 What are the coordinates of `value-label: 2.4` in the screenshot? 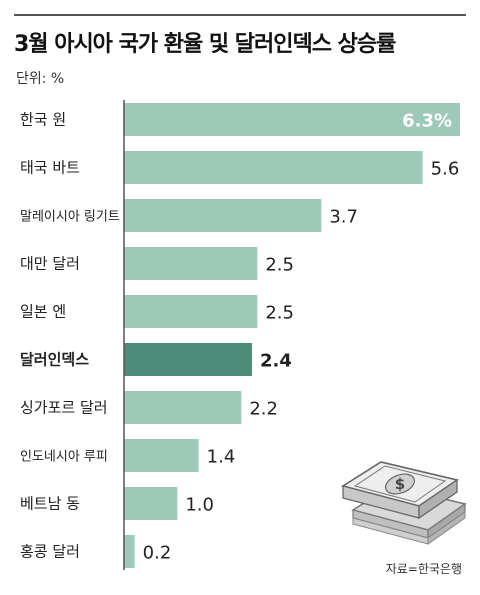 It's located at (276, 361).